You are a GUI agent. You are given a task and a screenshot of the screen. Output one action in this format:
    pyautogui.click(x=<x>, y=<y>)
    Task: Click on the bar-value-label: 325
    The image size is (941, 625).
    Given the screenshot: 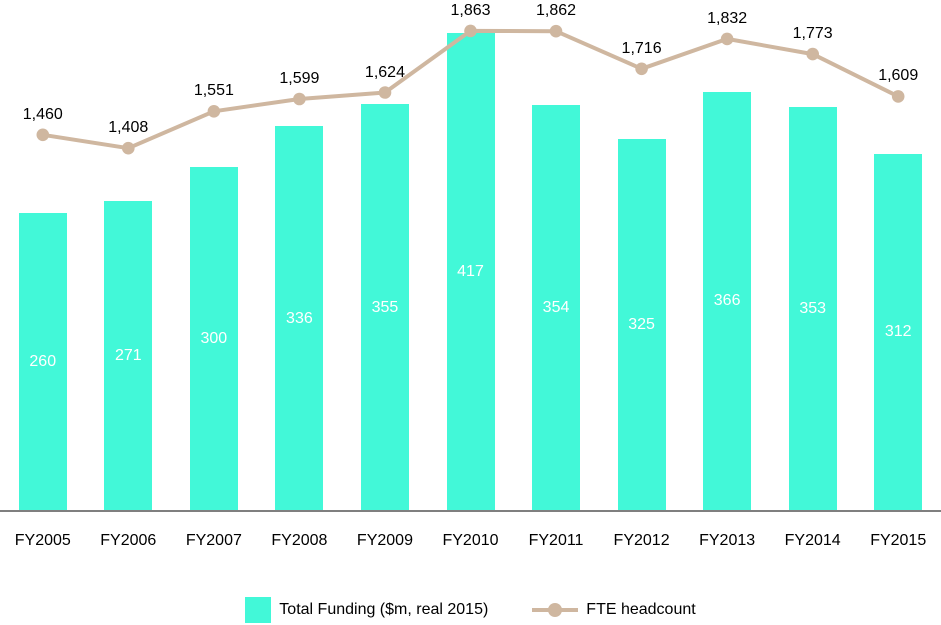 What is the action you would take?
    pyautogui.click(x=641, y=324)
    